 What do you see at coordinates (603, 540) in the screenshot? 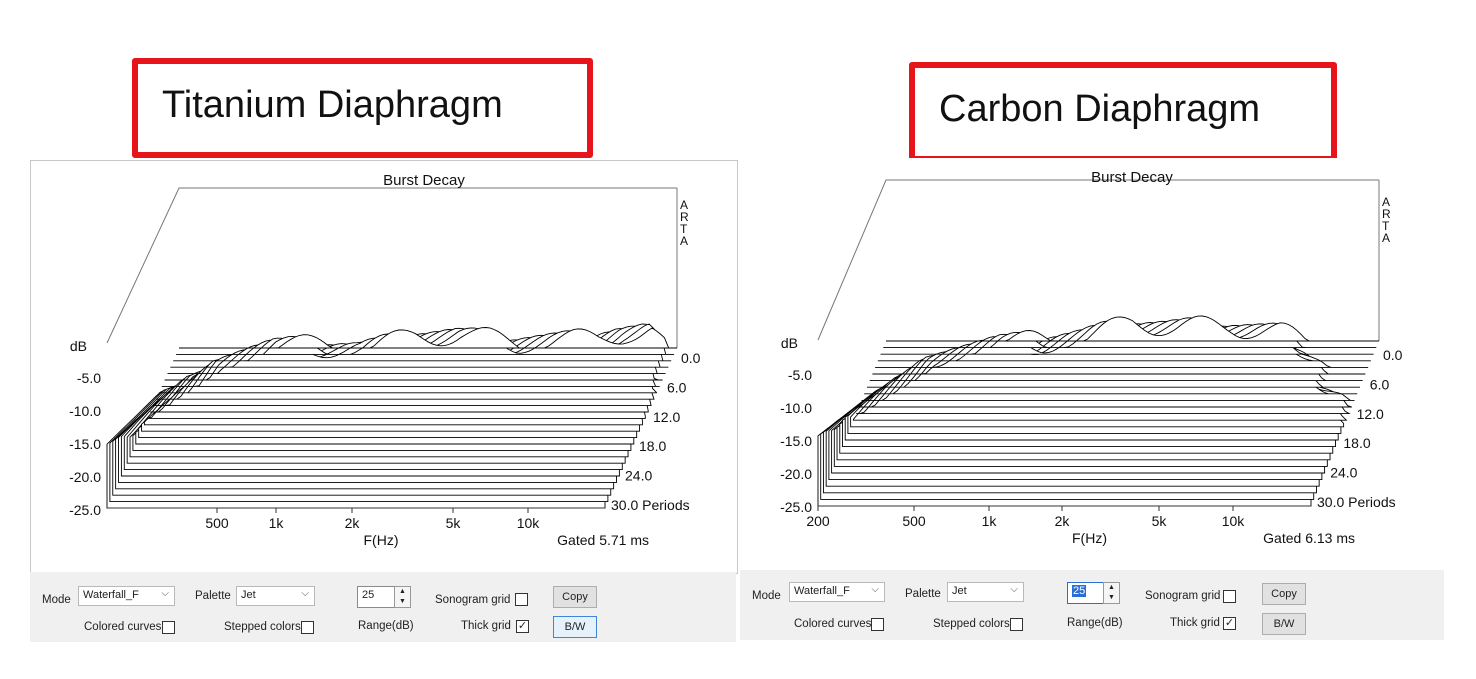
I see `gated-label: Gated 5.71 ms` at bounding box center [603, 540].